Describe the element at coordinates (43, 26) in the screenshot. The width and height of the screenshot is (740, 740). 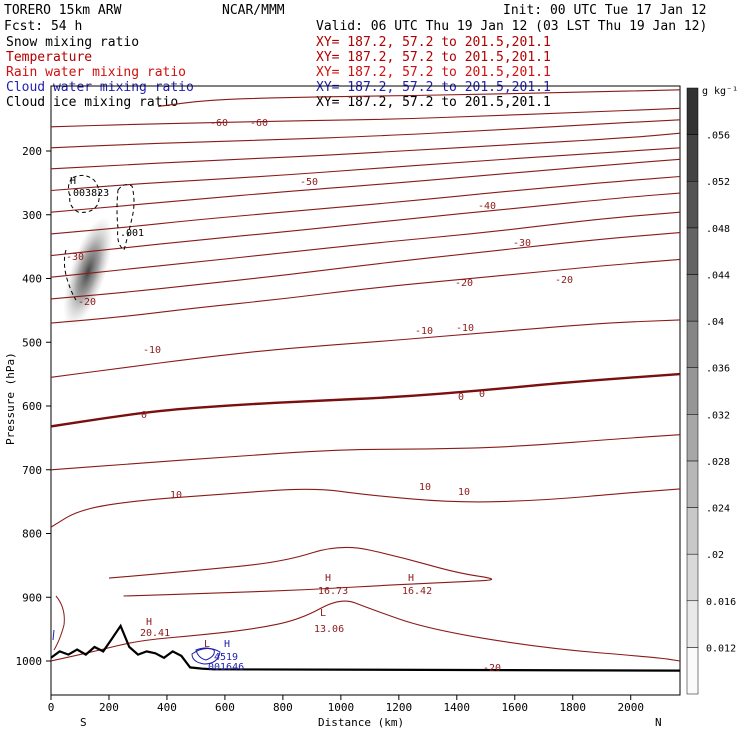
I see `forecast-hour: Fcst: 54 h` at that location.